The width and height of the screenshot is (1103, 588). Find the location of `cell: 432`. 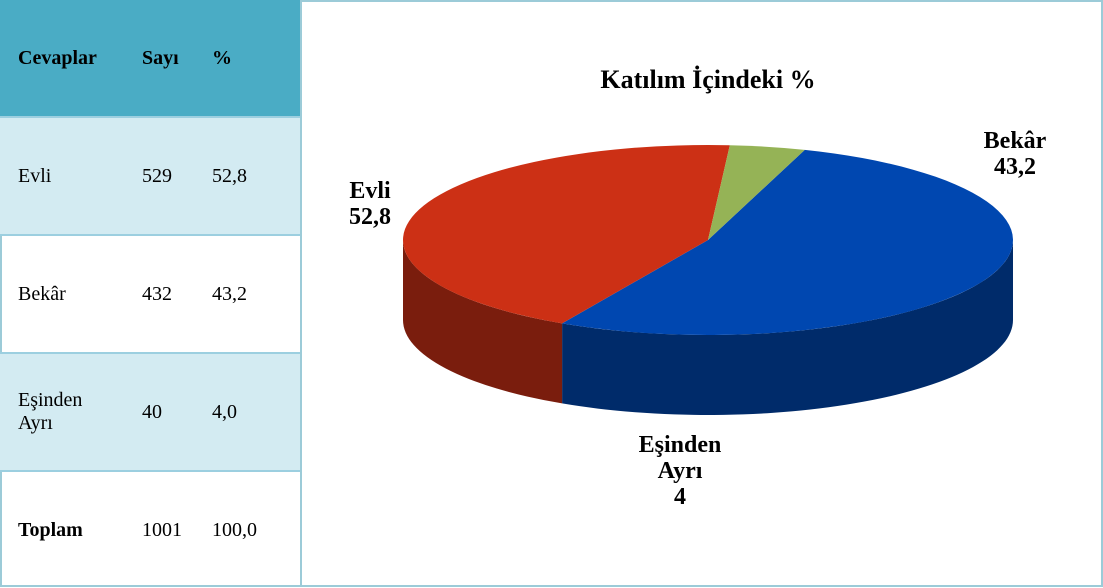

cell: 432 is located at coordinates (167, 294).